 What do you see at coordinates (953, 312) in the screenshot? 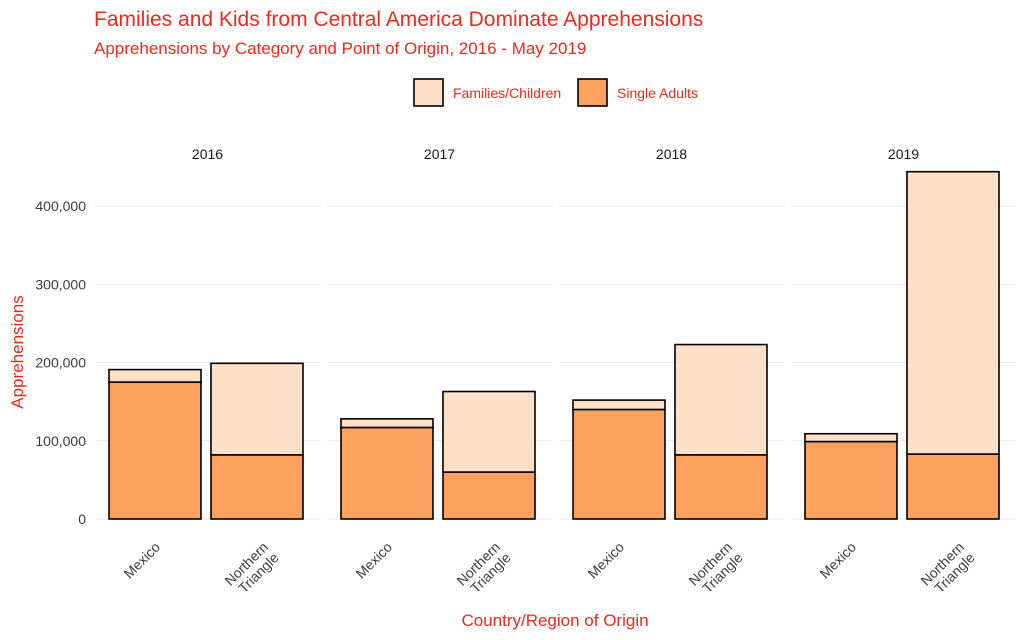
I see `bar-families-children-northern-triangle-2019` at bounding box center [953, 312].